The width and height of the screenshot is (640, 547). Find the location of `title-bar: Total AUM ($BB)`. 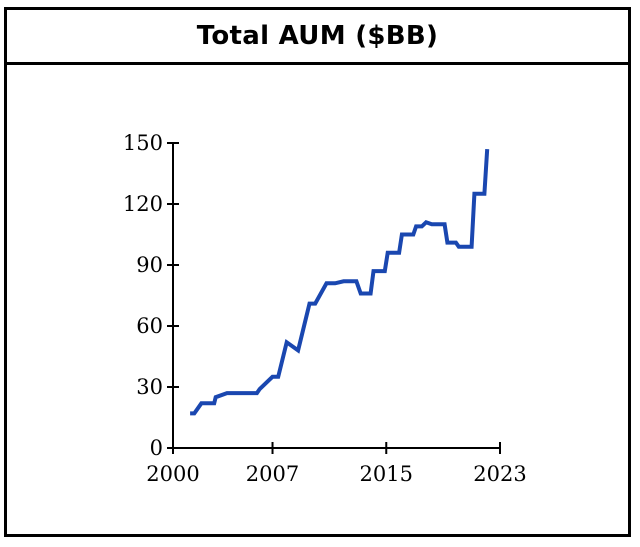

title-bar: Total AUM ($BB) is located at coordinates (317, 37).